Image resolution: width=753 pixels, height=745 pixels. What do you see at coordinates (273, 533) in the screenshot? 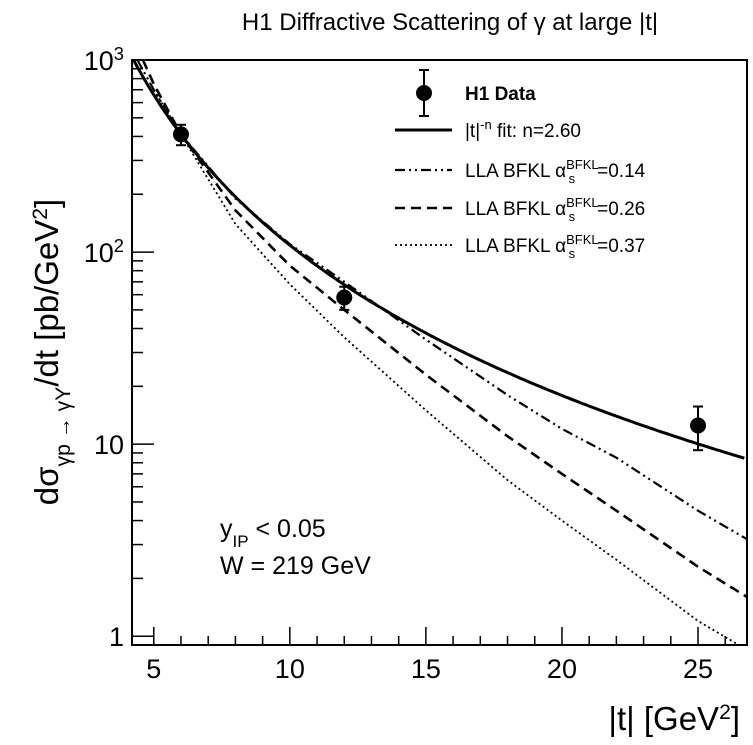
I see `annotation-yip: yIP < 0.05` at bounding box center [273, 533].